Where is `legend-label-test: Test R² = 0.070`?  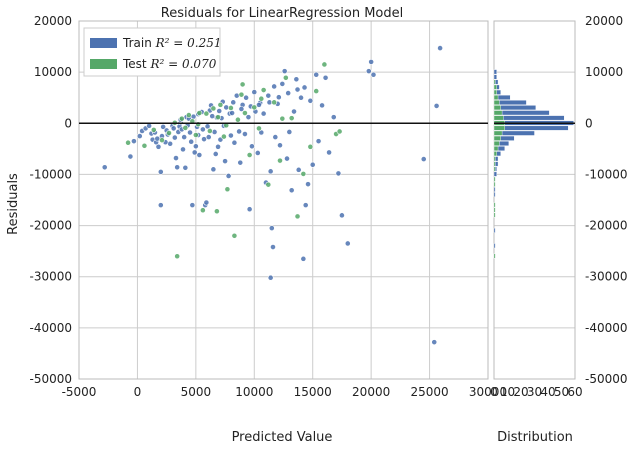 legend-label-test: Test R² = 0.070 is located at coordinates (169, 64).